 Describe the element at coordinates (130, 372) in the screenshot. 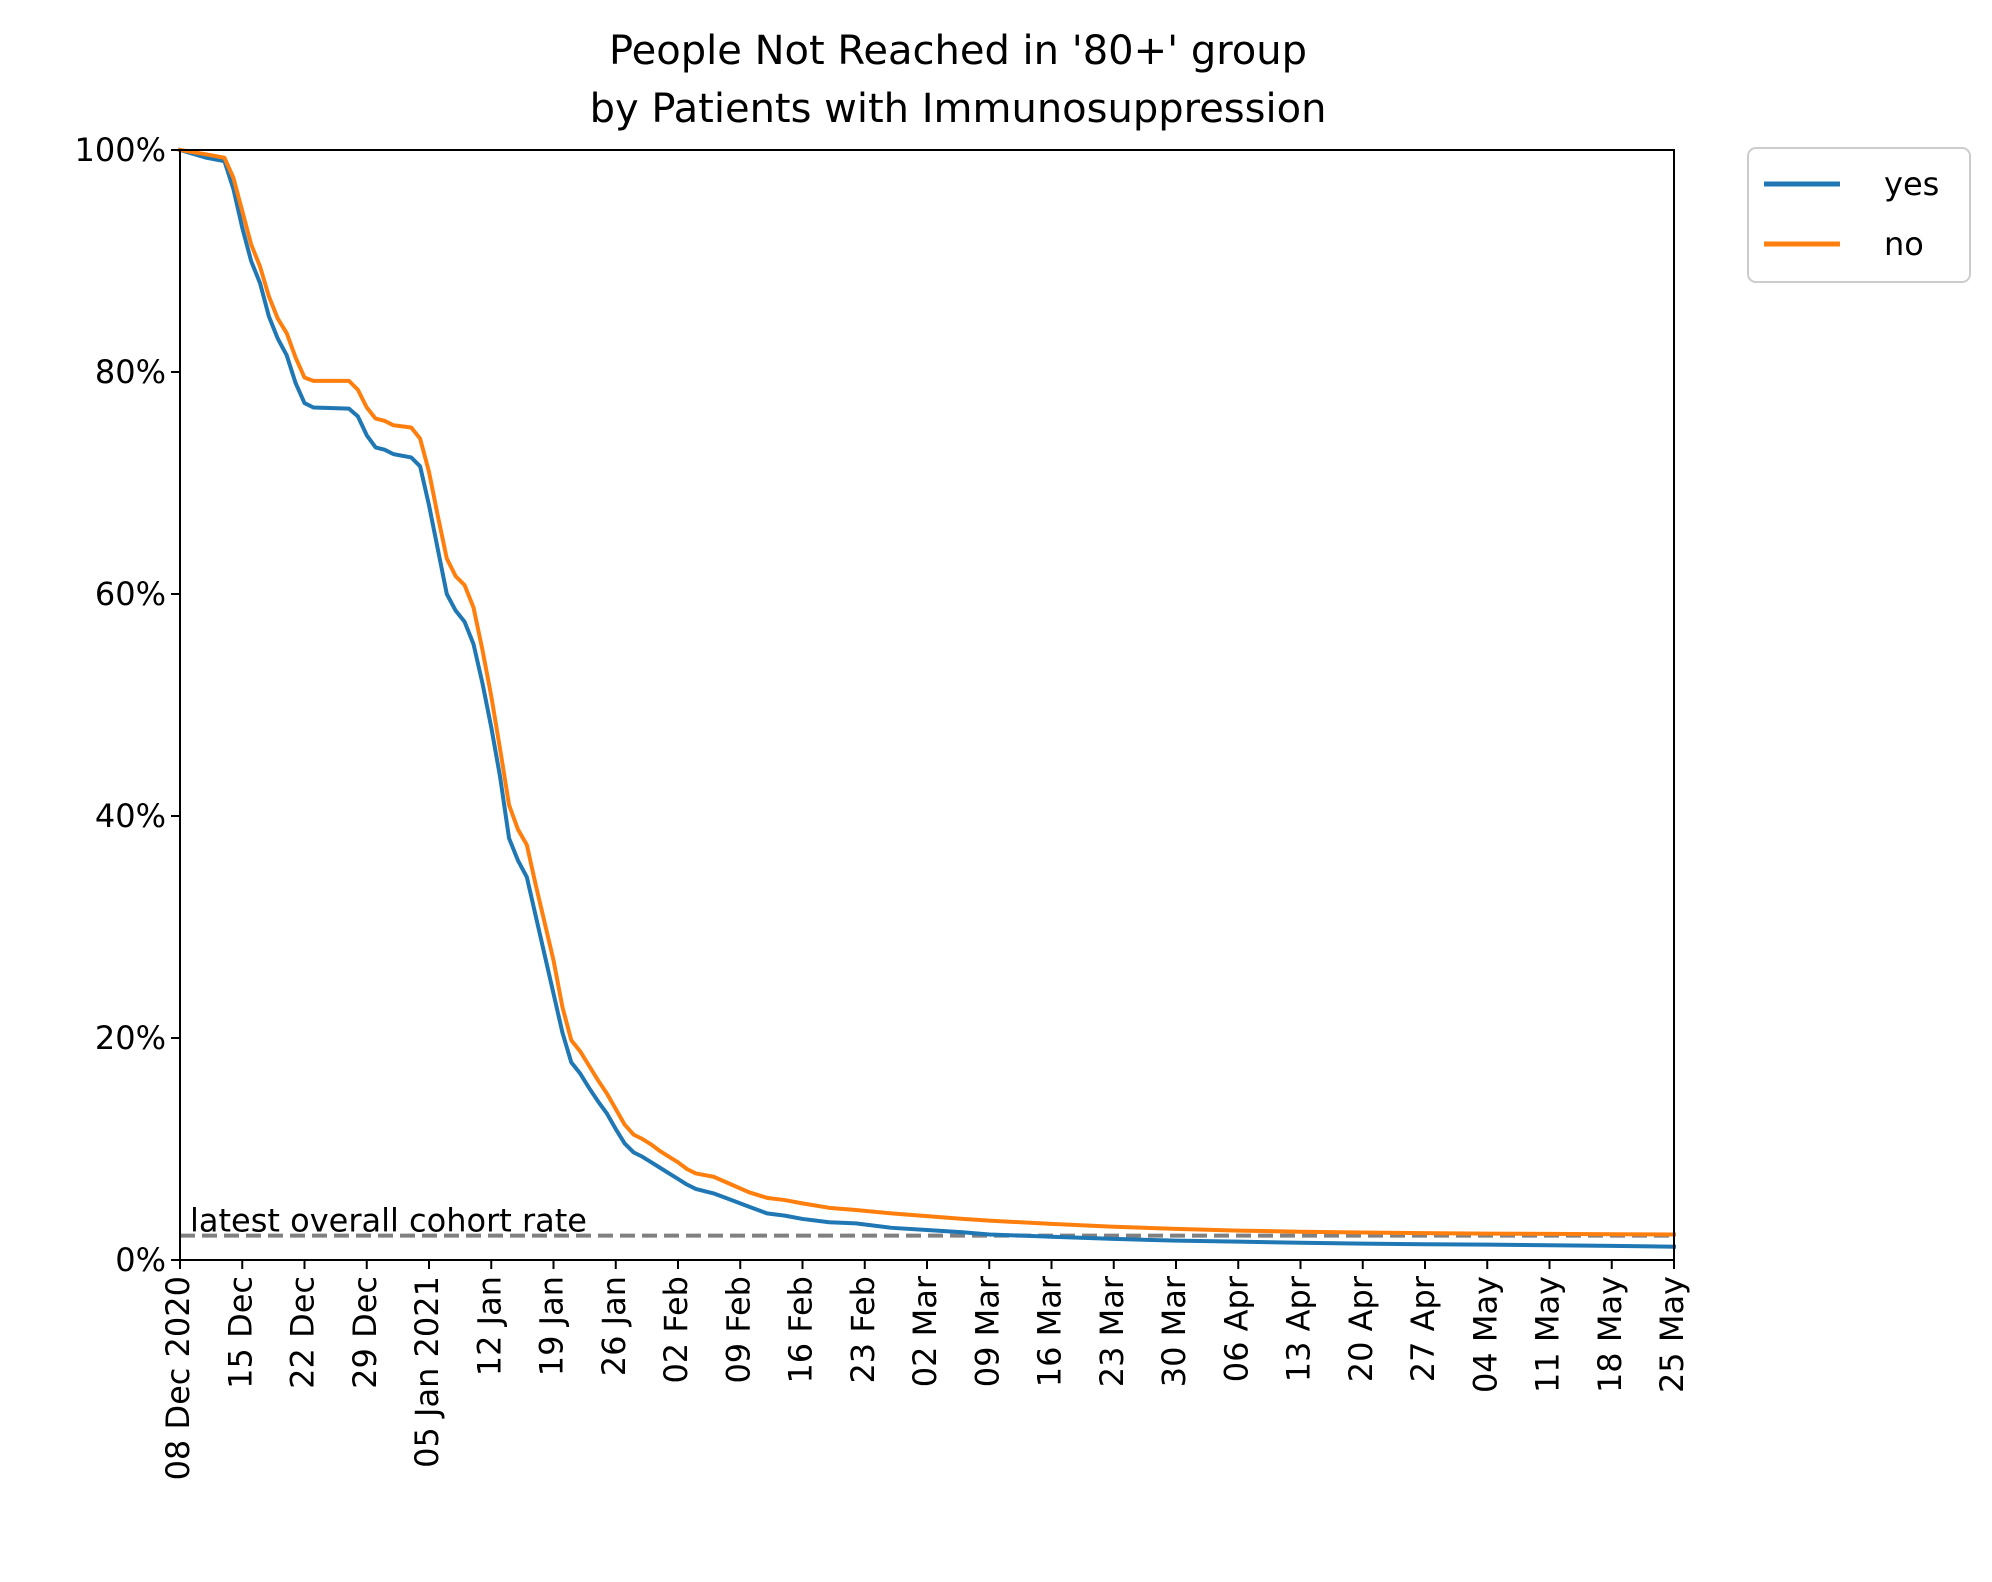

I see `y-tick-label: 80%` at that location.